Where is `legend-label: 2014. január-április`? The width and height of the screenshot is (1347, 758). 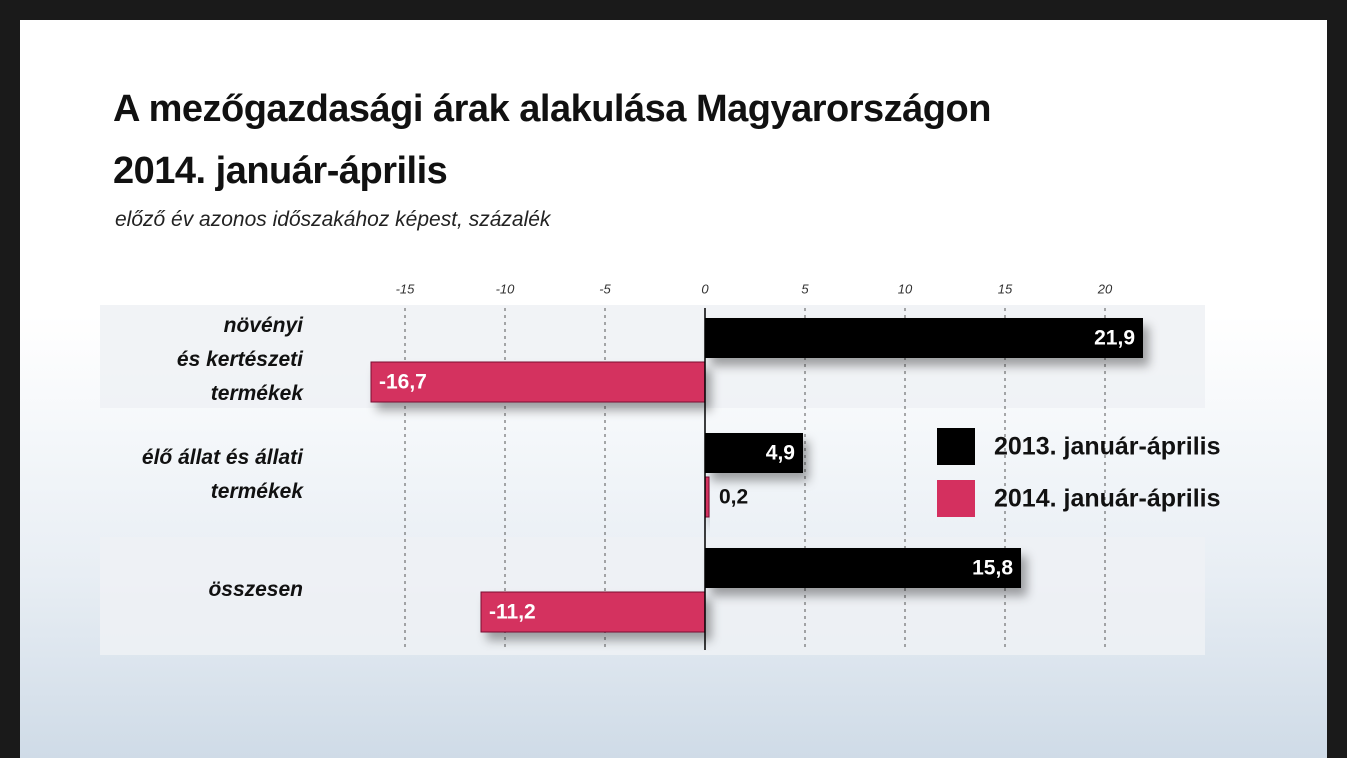
legend-label: 2014. január-április is located at coordinates (1107, 499).